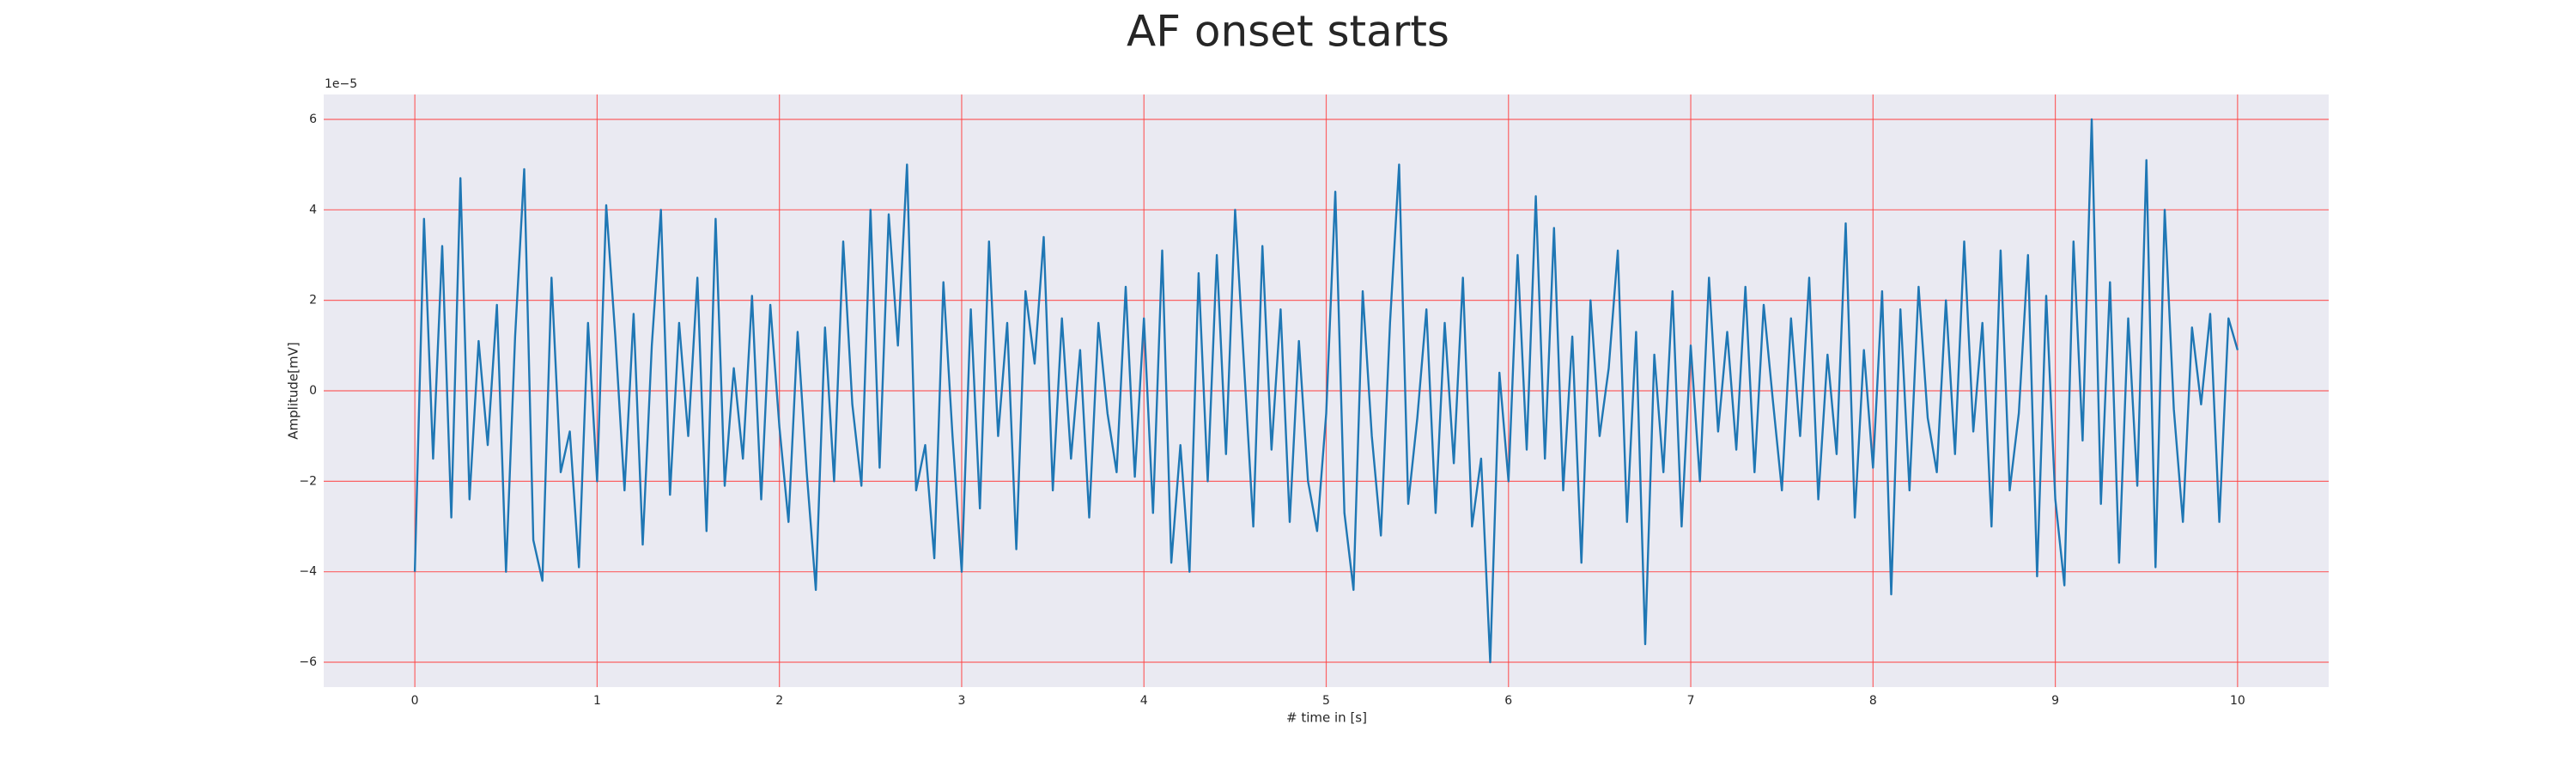  Describe the element at coordinates (415, 701) in the screenshot. I see `x-tick-label: 0` at that location.